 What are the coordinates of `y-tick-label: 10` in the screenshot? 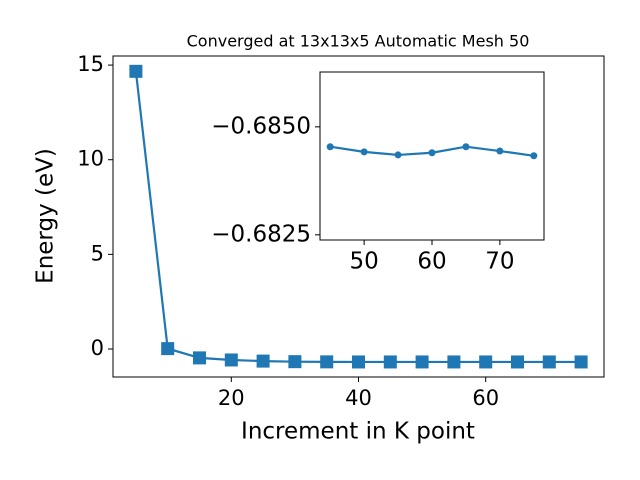 It's located at (90, 159).